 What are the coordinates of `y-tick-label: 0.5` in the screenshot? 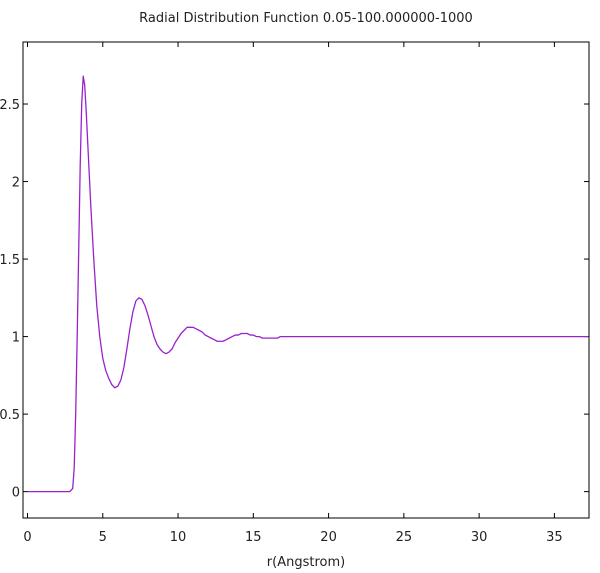 It's located at (10, 415).